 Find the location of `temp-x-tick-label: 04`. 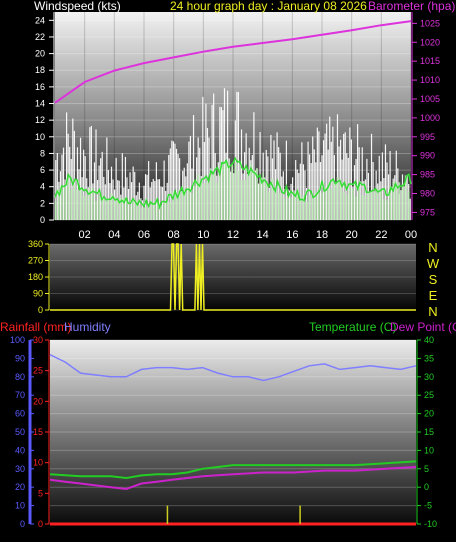

temp-x-tick-label: 04 is located at coordinates (111, 536).